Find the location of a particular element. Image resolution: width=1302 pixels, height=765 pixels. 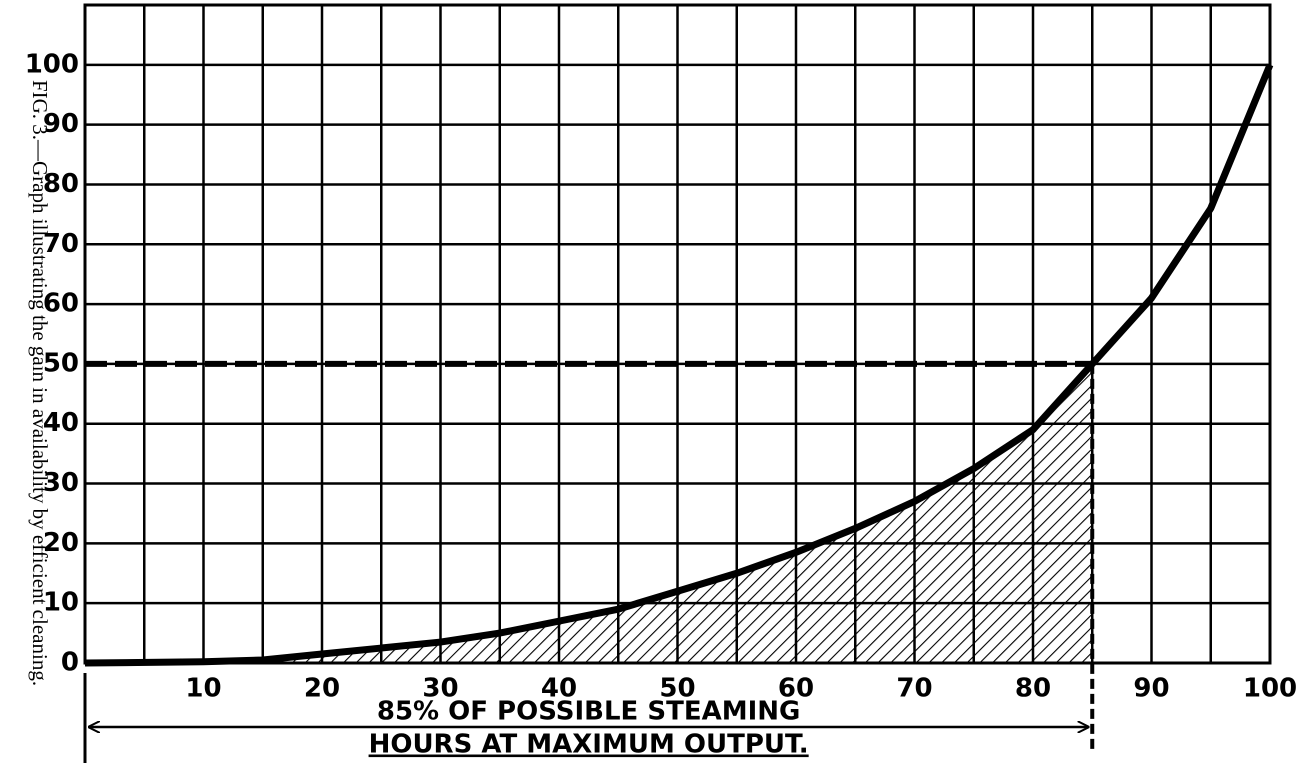

y-tick-label: 90 is located at coordinates (61, 124).